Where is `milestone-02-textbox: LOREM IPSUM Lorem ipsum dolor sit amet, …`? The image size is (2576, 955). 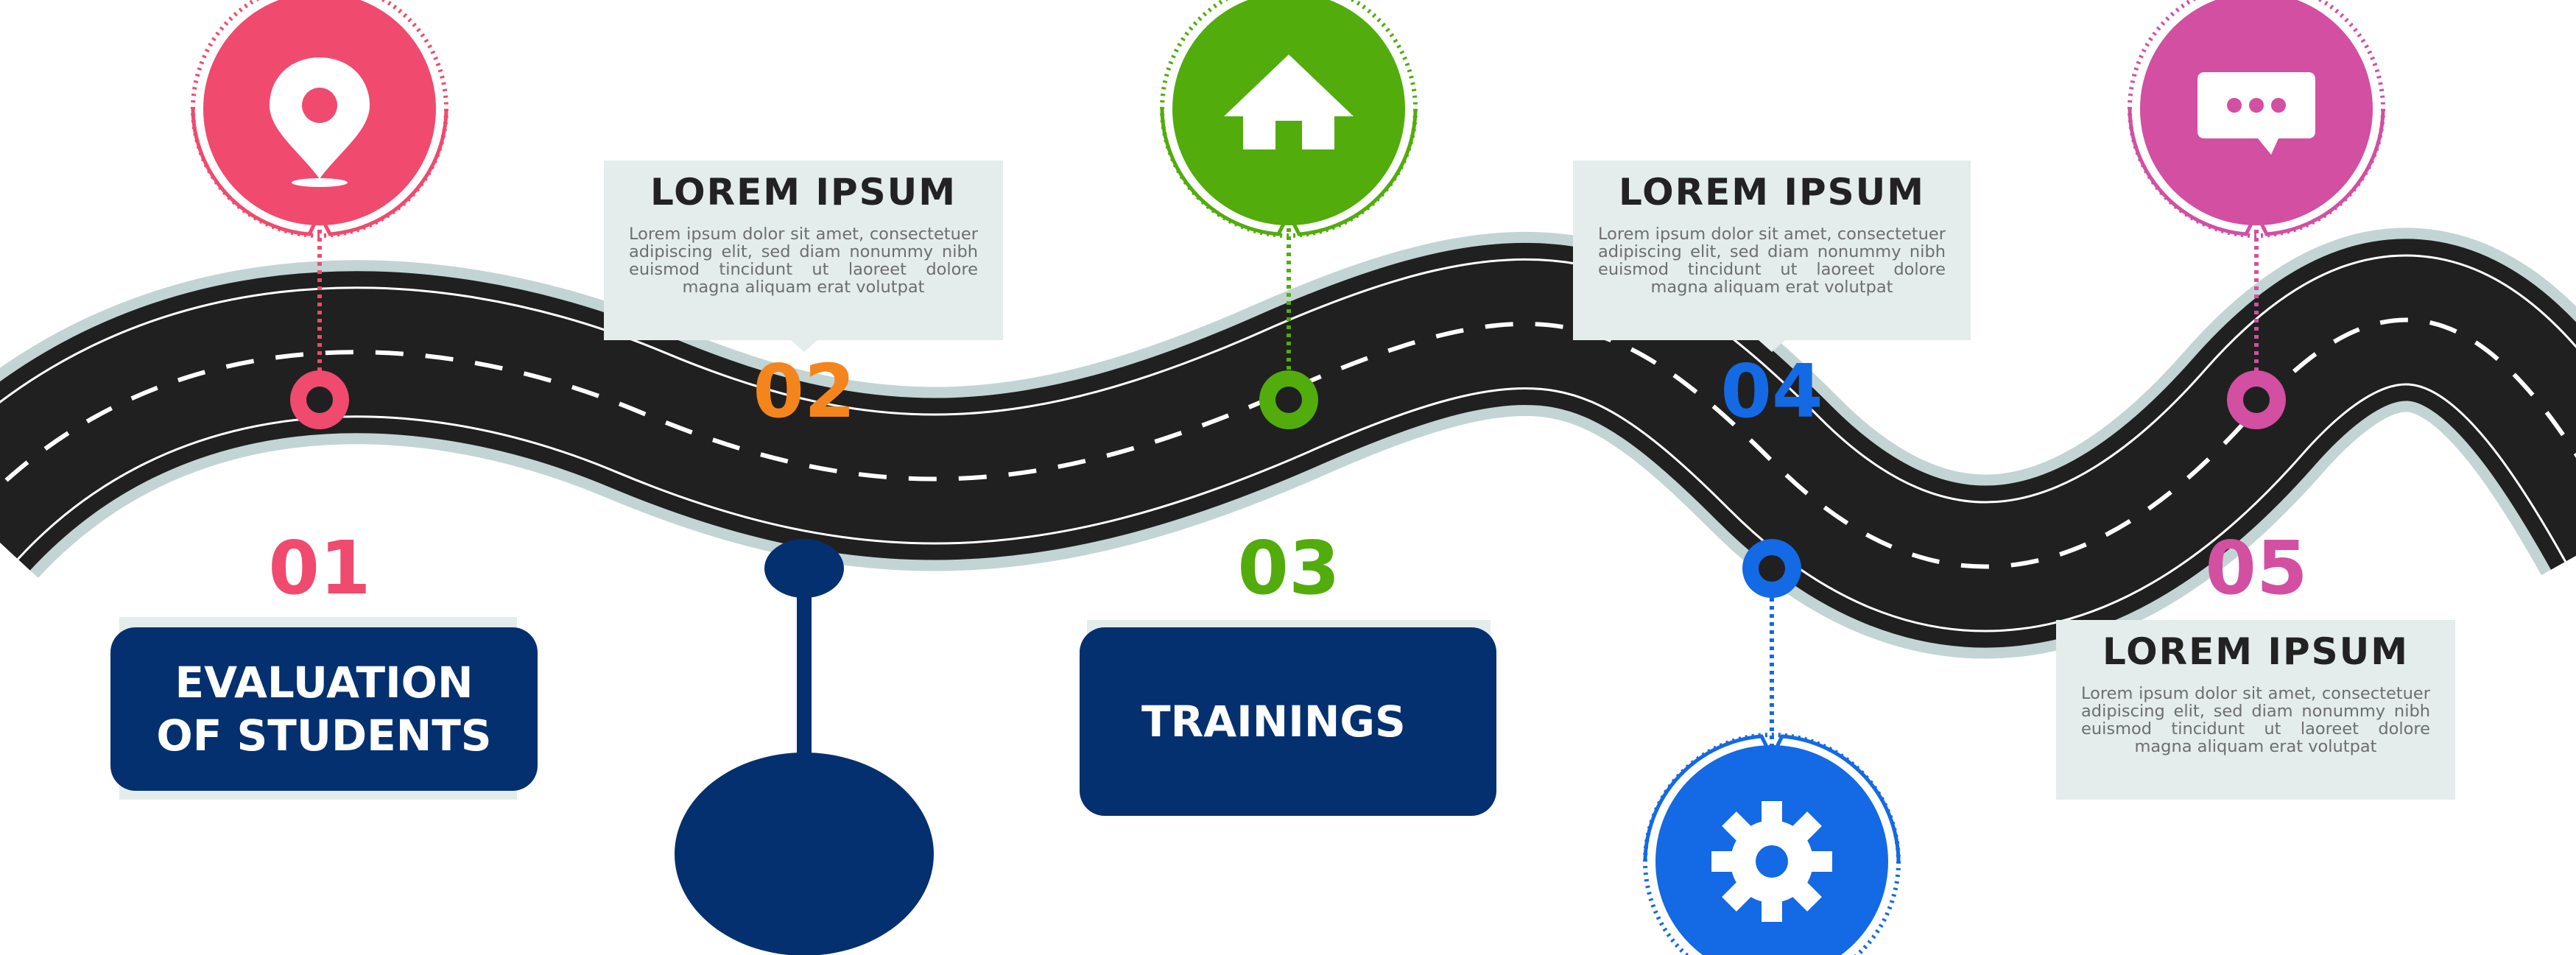
milestone-02-textbox: LOREM IPSUM Lorem ipsum dolor sit amet, … is located at coordinates (803, 250).